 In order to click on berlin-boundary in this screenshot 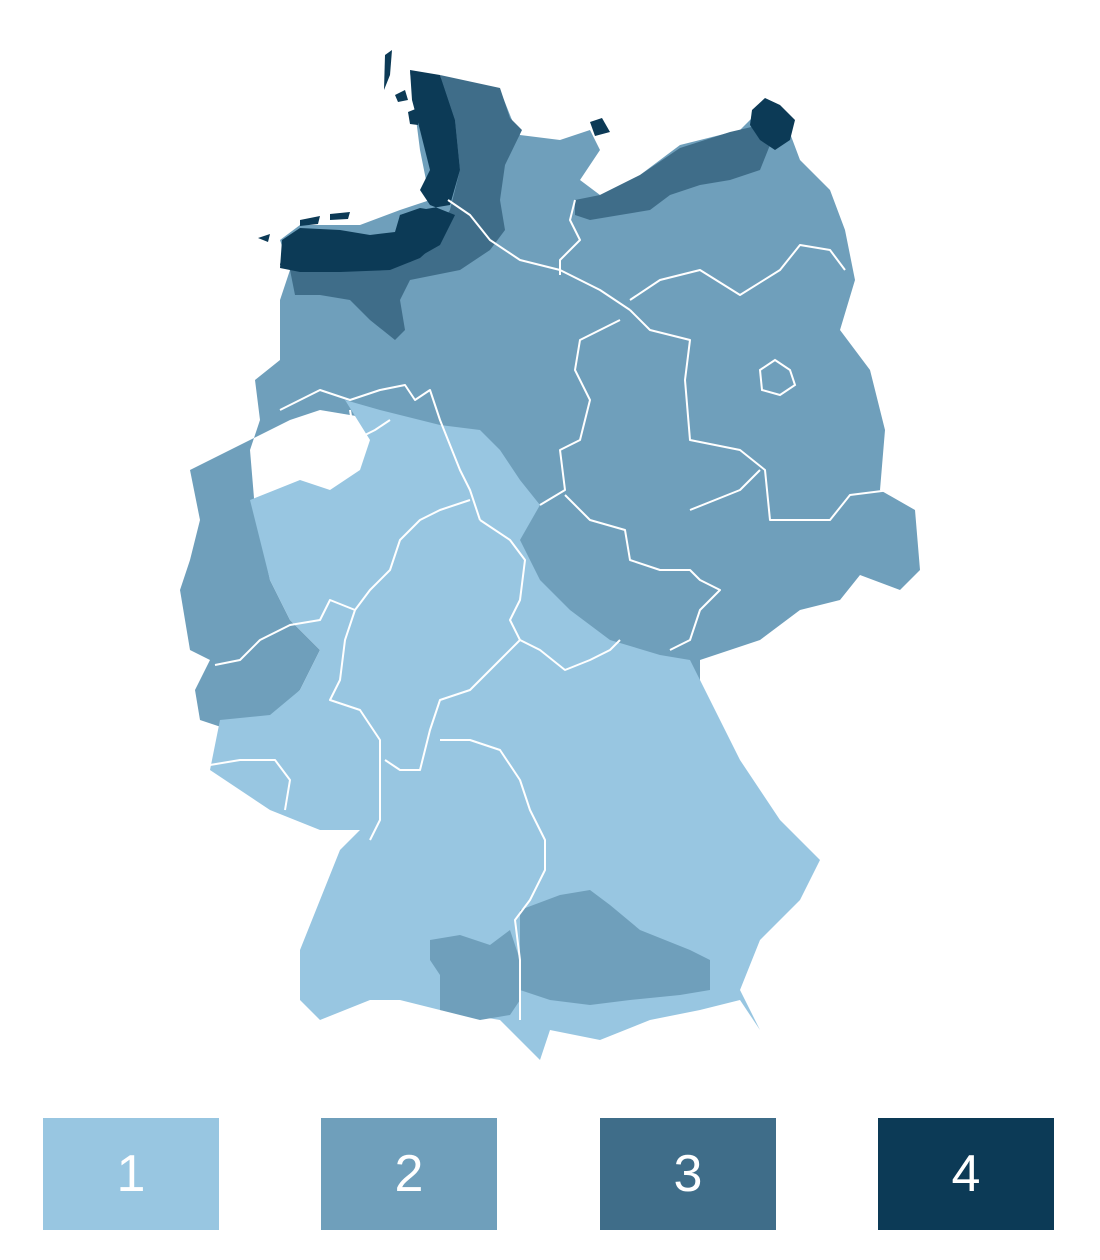, I will do `click(777, 377)`.